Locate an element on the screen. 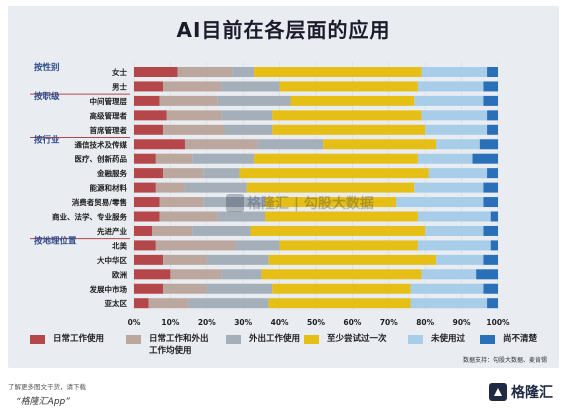 This screenshot has height=413, width=567. brand-name: 格隆汇 is located at coordinates (532, 393).